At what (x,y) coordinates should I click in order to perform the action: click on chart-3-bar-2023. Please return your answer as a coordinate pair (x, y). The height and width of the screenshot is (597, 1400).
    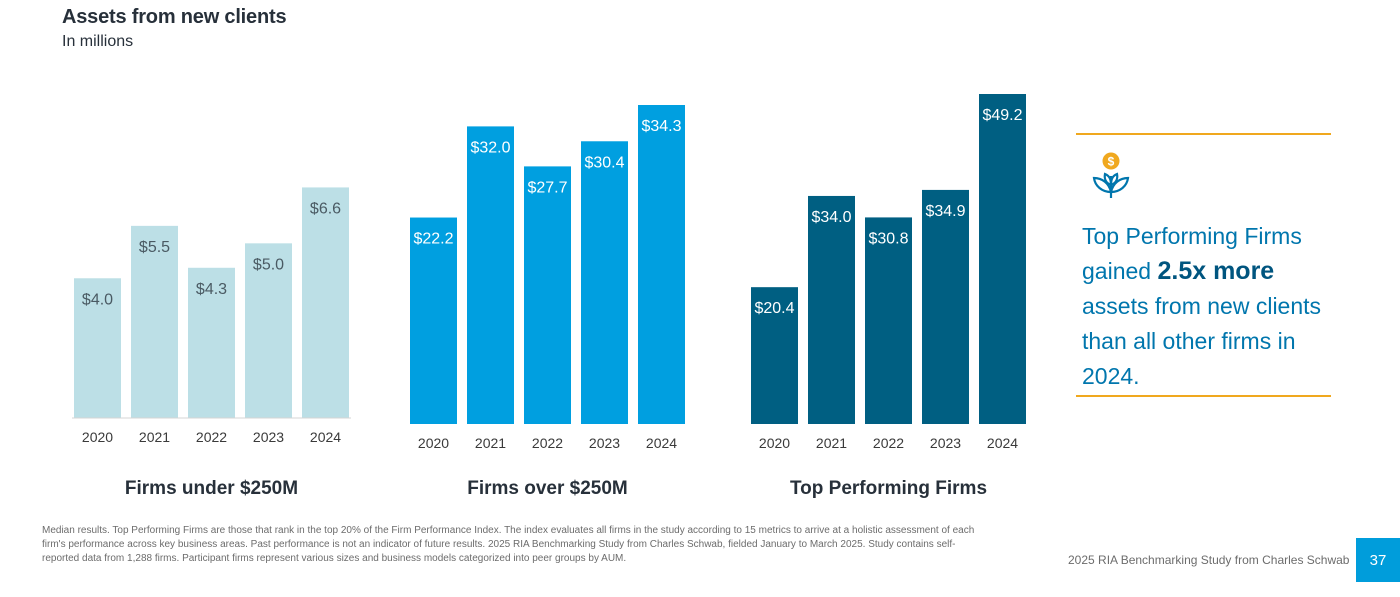
    Looking at the image, I should click on (945, 306).